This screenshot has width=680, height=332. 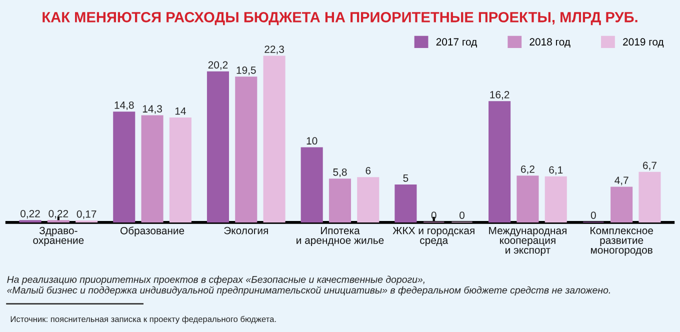 I want to click on data-label: 6, so click(x=368, y=170).